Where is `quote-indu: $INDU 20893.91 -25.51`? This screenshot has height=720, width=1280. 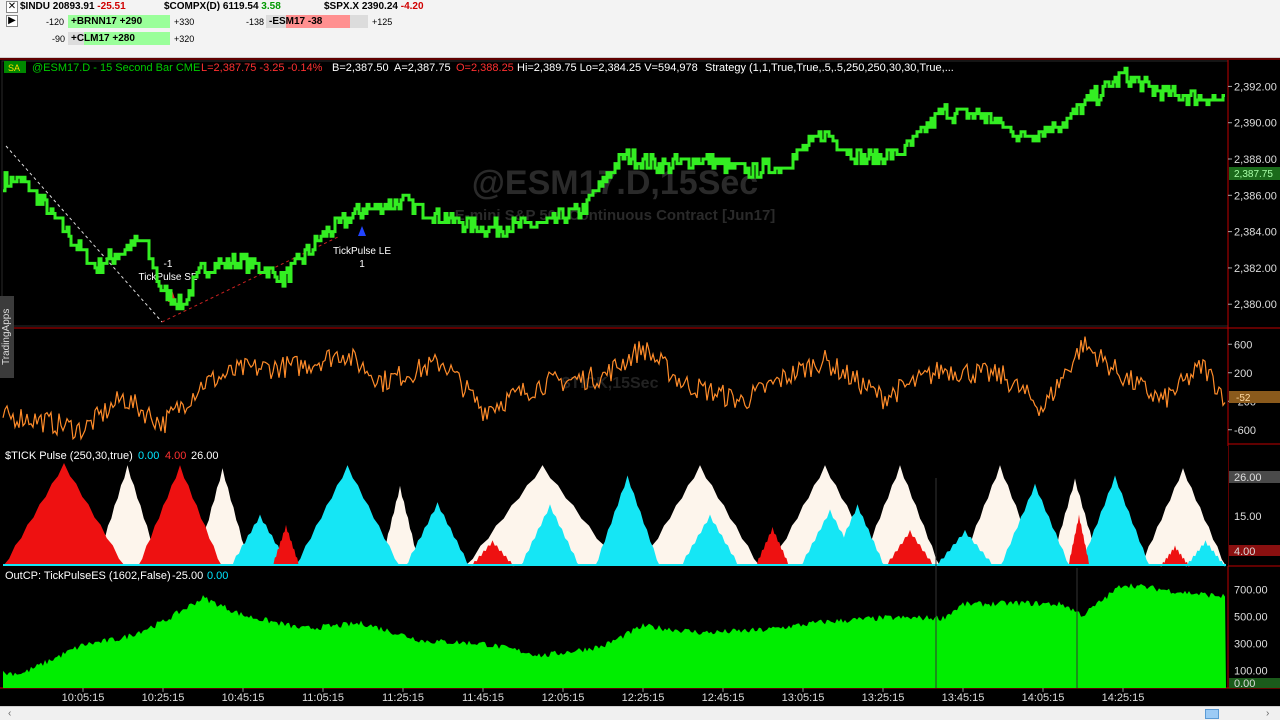
quote-indu: $INDU 20893.91 -25.51 is located at coordinates (73, 6).